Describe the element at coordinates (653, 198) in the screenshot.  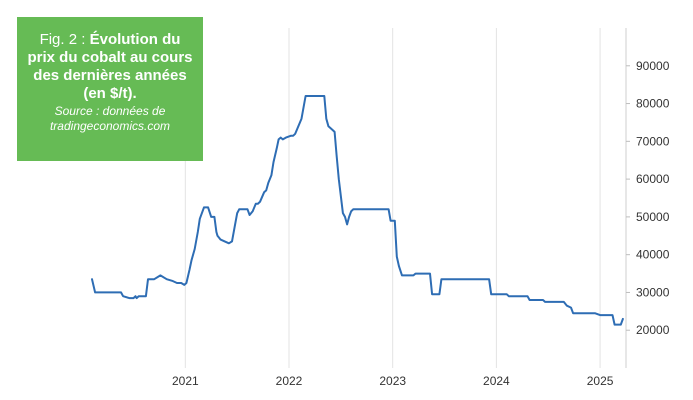
I see `y-axis-ticks: 20000 30000 40000 50000 60000 70000 80000 90000` at that location.